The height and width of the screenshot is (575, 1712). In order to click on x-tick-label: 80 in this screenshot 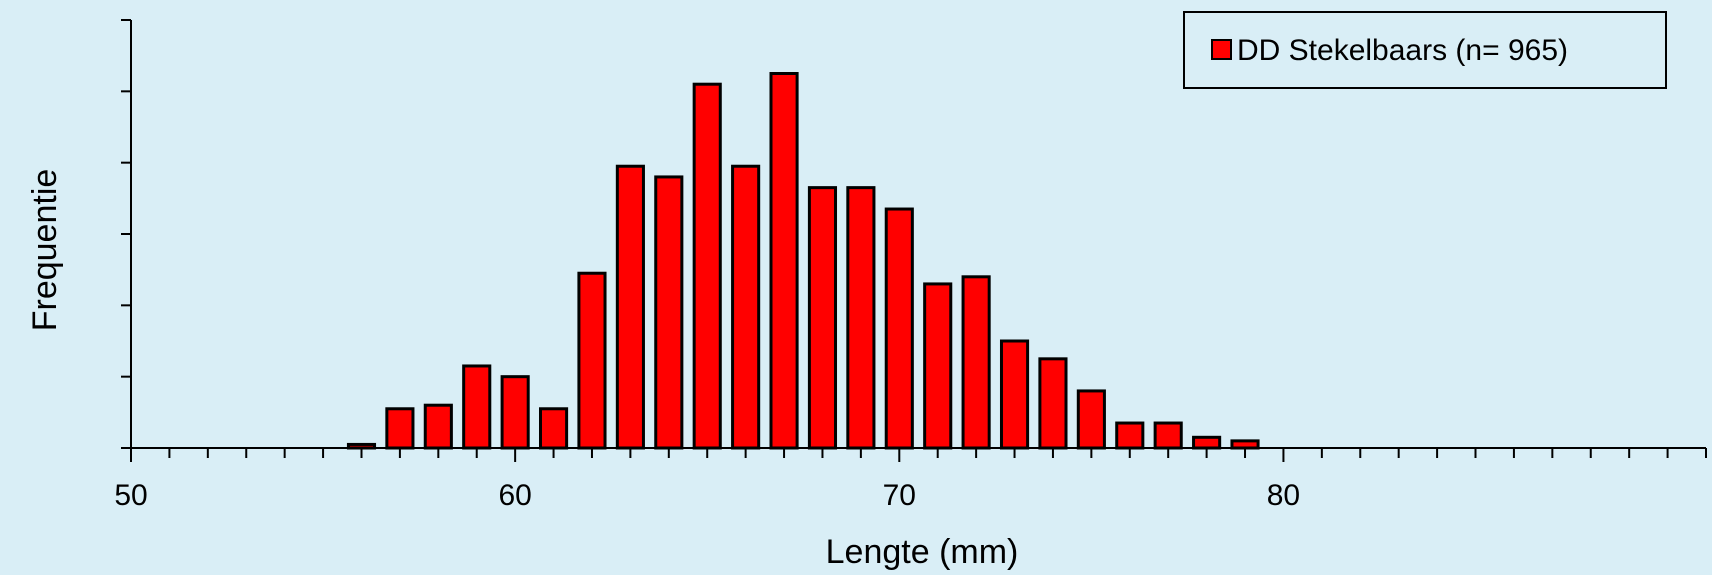, I will do `click(1283, 495)`.